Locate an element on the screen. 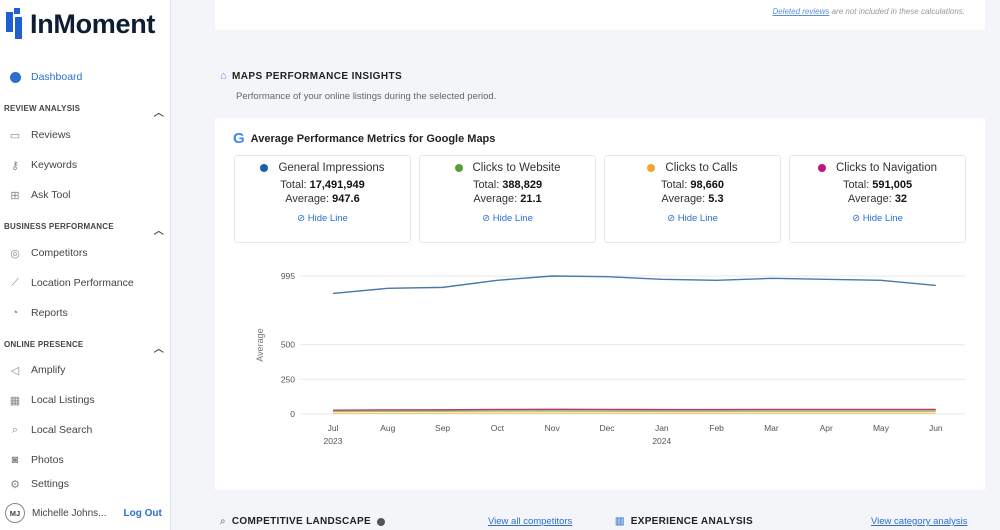 The image size is (1000, 530). competitive-landscape-title: ⌕ COMPETITIVE LANDSCAPE is located at coordinates (302, 521).